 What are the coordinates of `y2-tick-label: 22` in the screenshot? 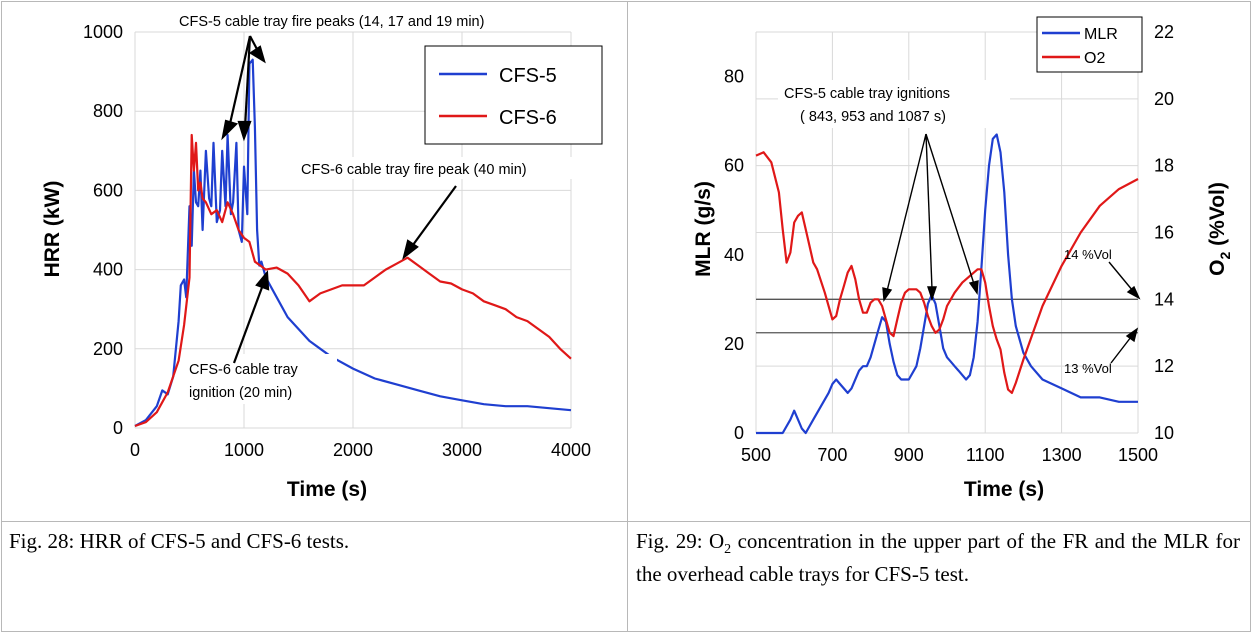 It's located at (1164, 32).